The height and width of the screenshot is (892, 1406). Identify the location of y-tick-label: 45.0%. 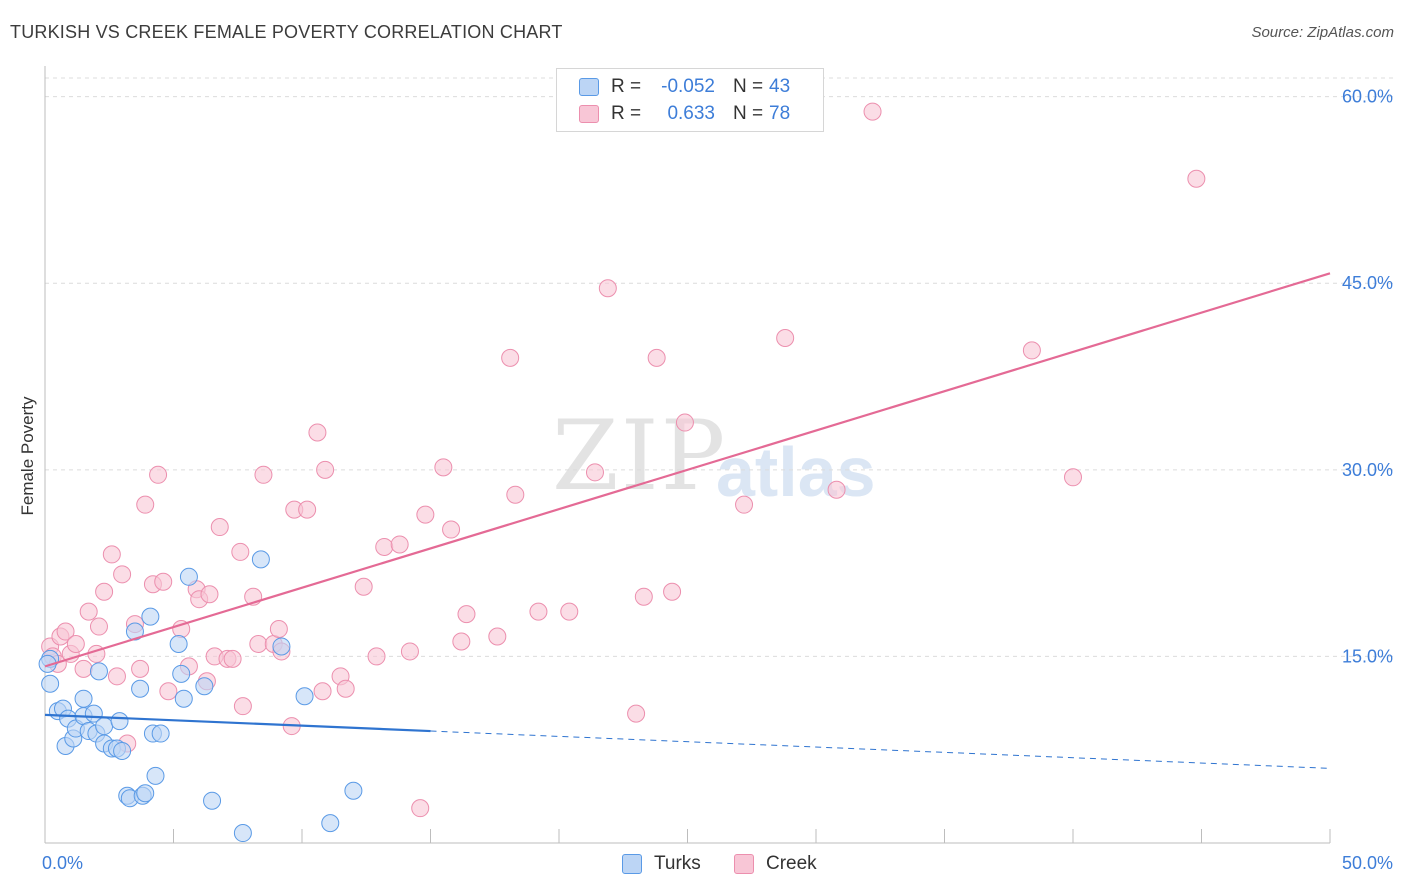
(1367, 283).